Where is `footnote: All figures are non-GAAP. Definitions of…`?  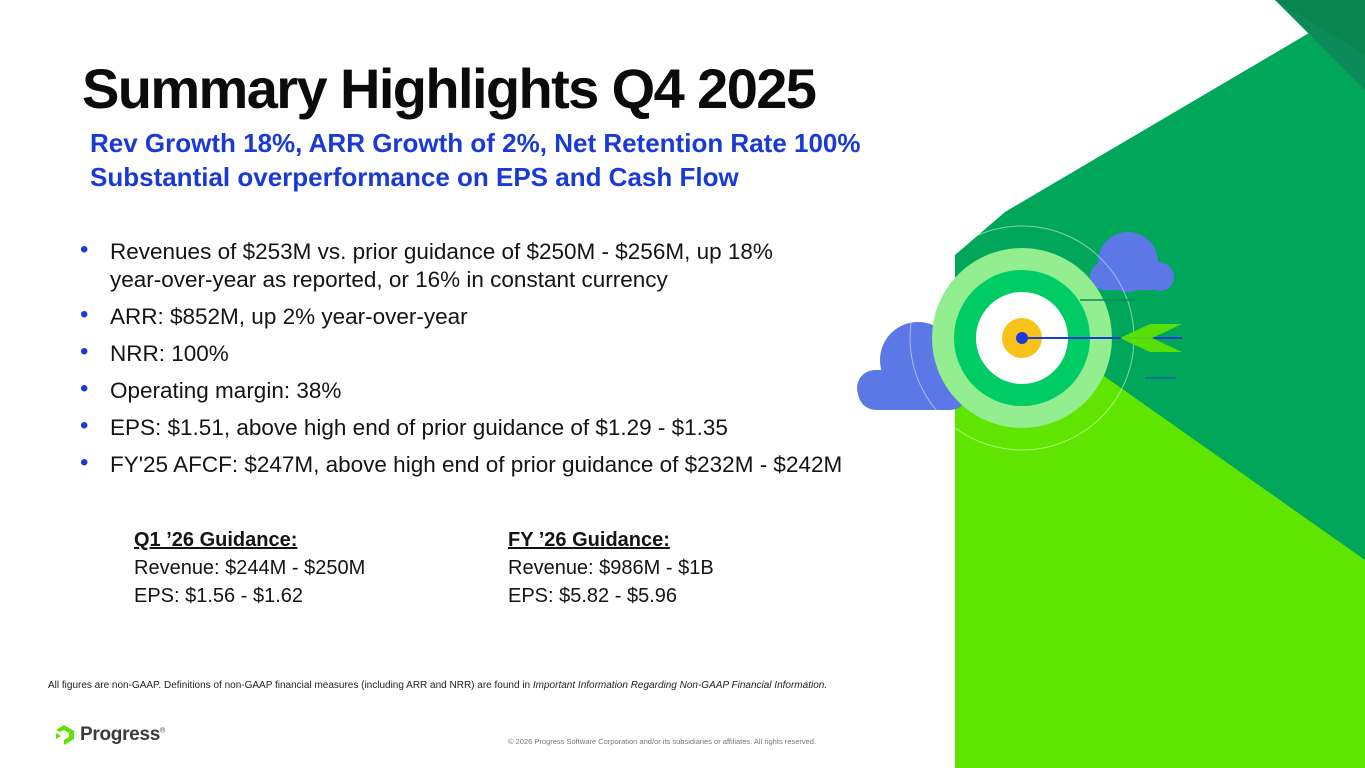 footnote: All figures are non-GAAP. Definitions of… is located at coordinates (437, 685).